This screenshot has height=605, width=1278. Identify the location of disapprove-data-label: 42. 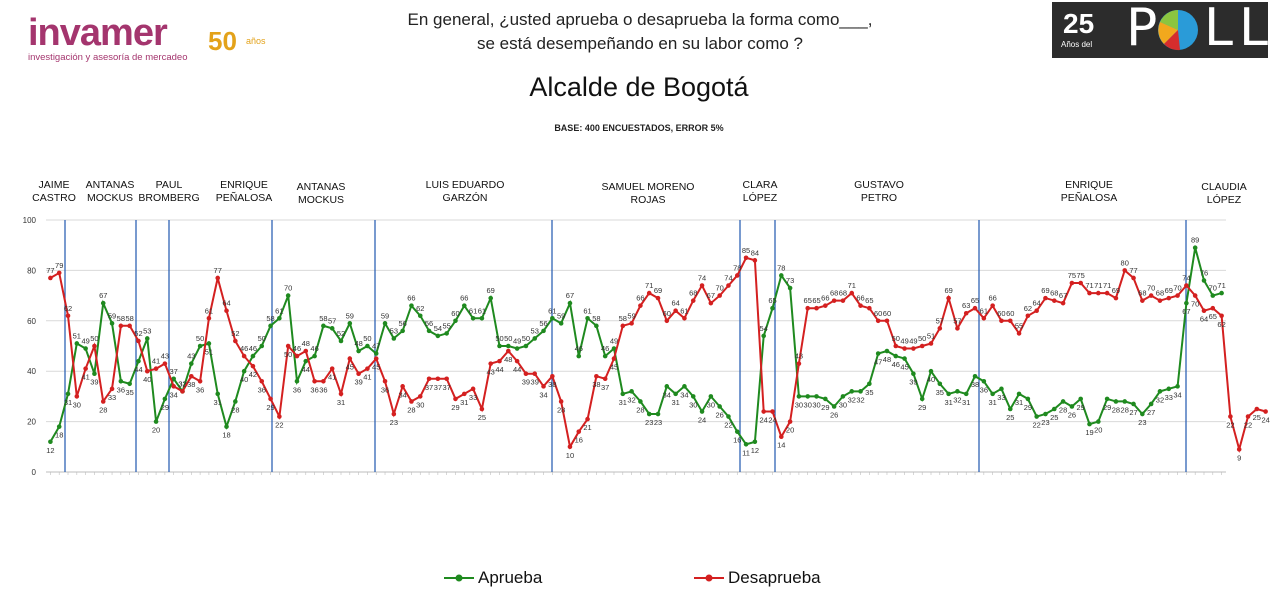
(253, 374).